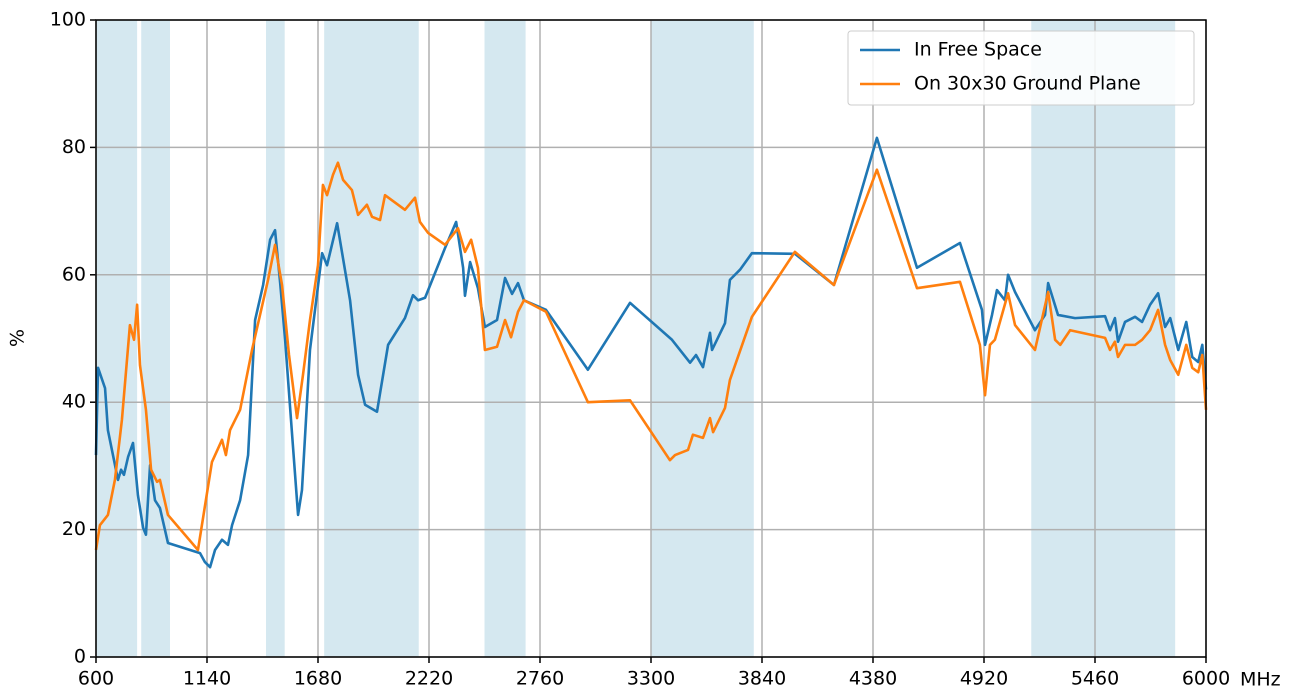 The width and height of the screenshot is (1303, 696). I want to click on x-tick-label: 6000, so click(1206, 679).